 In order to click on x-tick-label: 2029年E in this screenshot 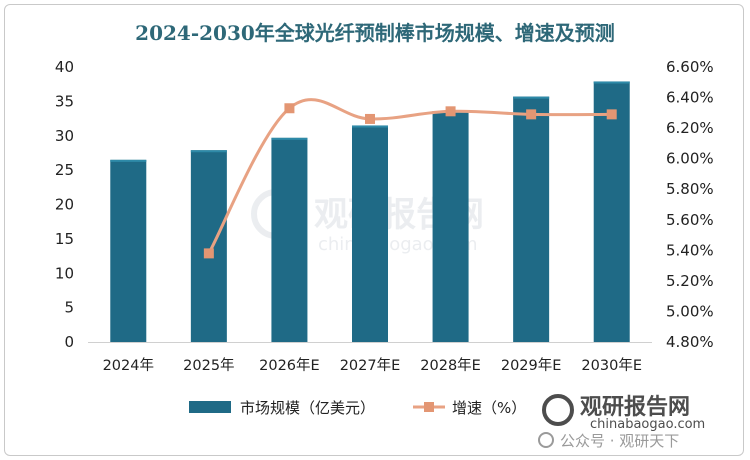, I will do `click(531, 365)`.